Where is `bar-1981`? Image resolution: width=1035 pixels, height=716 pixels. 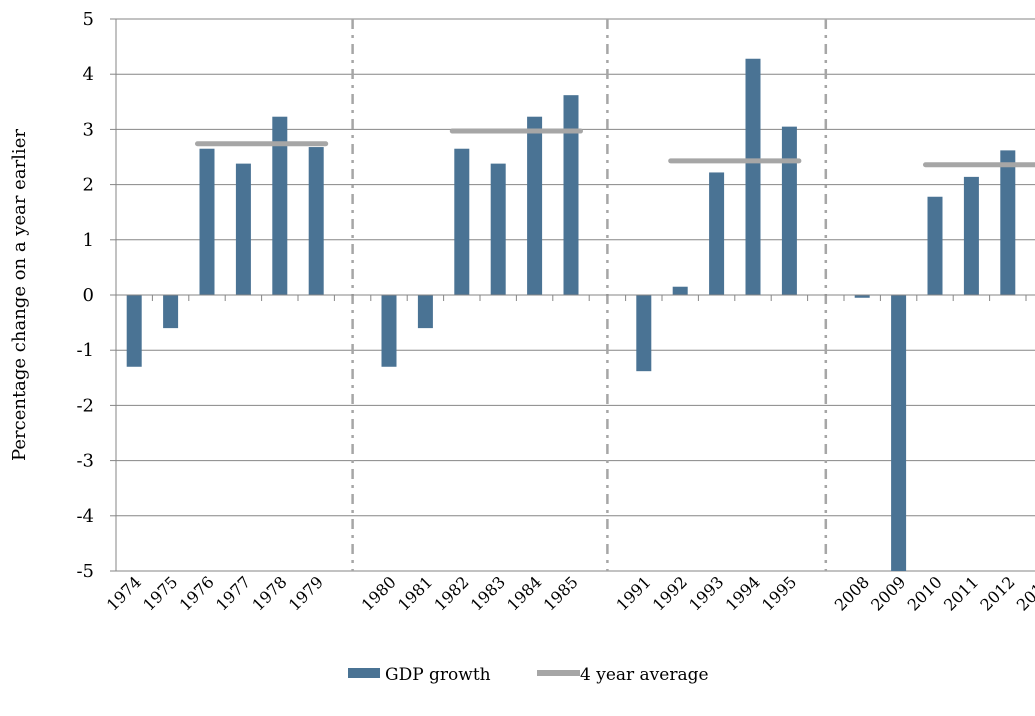
bar-1981 is located at coordinates (425, 312).